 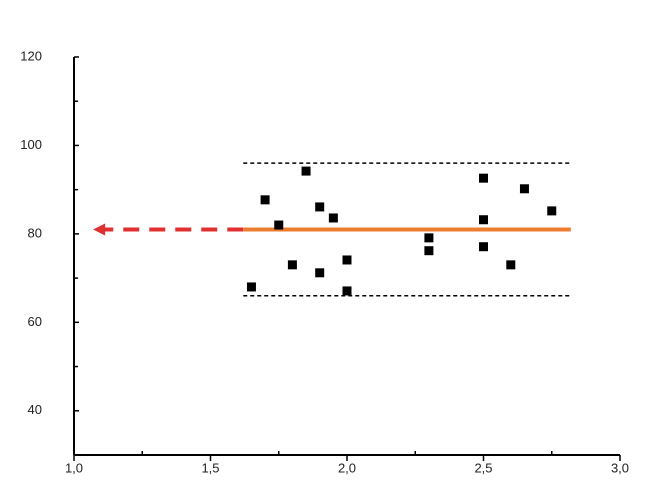 I want to click on y-tick-label: 120, so click(x=31, y=55).